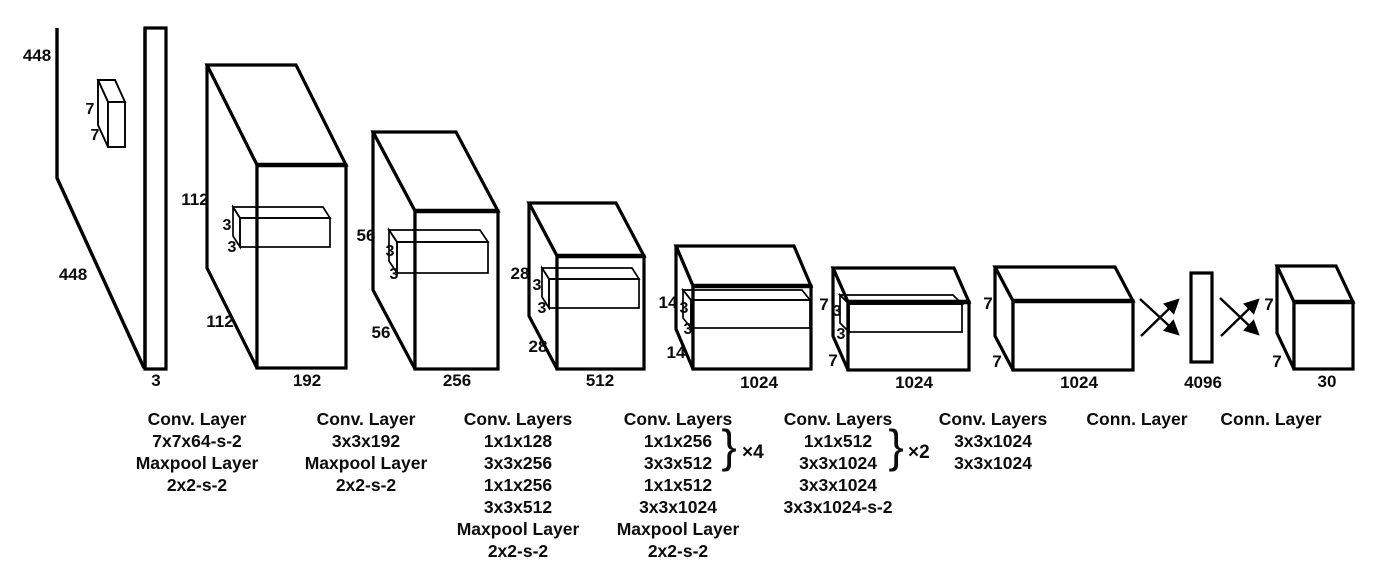 The height and width of the screenshot is (572, 1374). What do you see at coordinates (366, 441) in the screenshot?
I see `layer-label-line: 3x3x192` at bounding box center [366, 441].